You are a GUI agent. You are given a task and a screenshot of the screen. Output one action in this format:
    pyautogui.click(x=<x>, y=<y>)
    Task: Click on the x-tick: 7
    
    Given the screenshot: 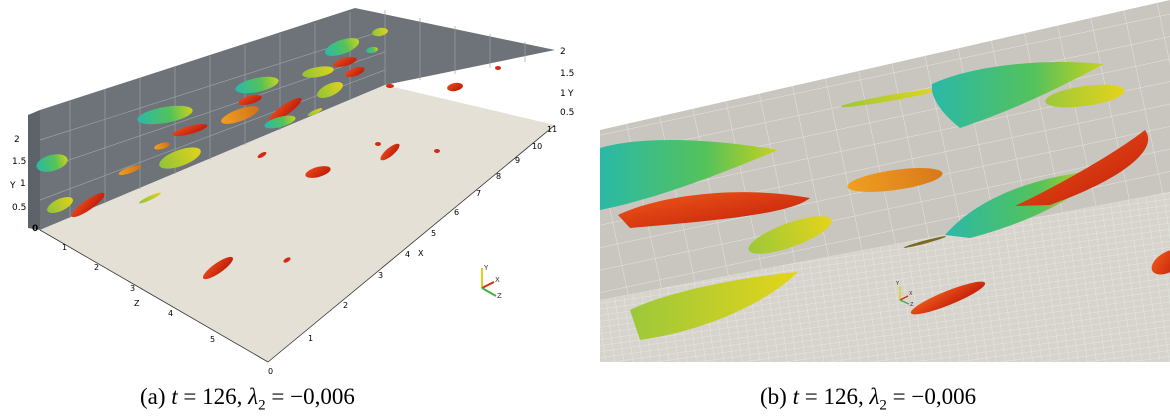 What is the action you would take?
    pyautogui.click(x=478, y=193)
    